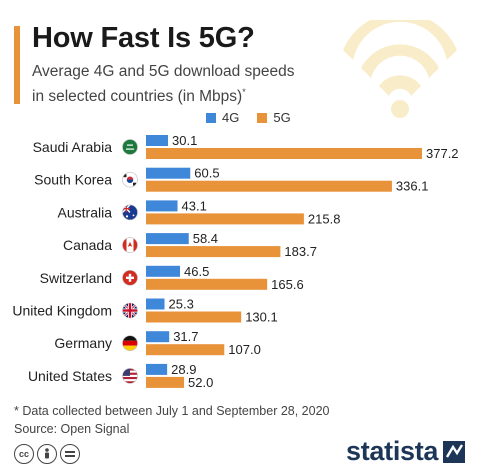 This screenshot has width=480, height=472. I want to click on category-label: Canada, so click(87, 245).